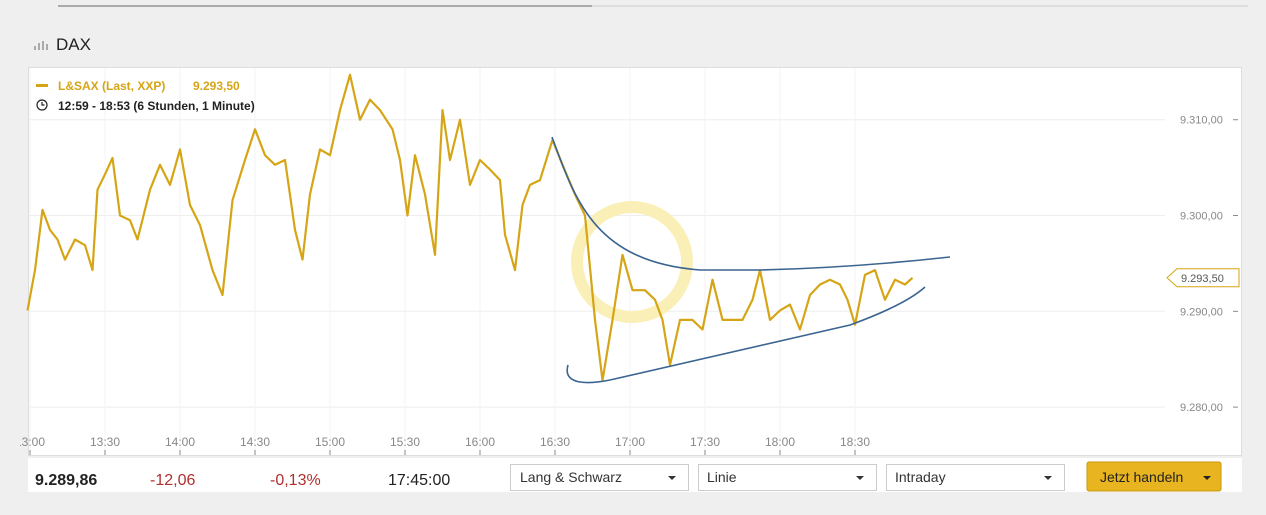  What do you see at coordinates (419, 480) in the screenshot?
I see `time: 17:45:00` at bounding box center [419, 480].